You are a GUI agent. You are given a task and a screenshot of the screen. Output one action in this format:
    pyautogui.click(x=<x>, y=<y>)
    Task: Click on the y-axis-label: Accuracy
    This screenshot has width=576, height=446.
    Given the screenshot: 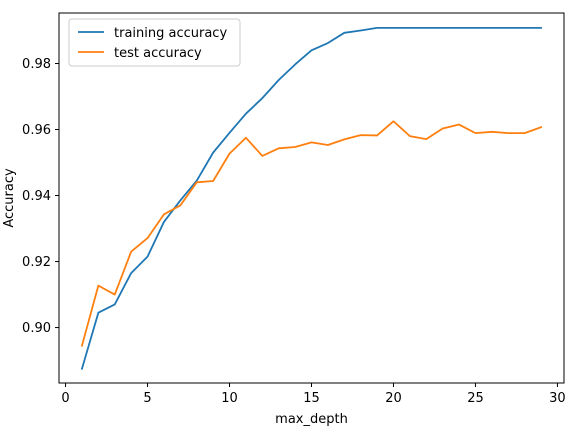 What is the action you would take?
    pyautogui.click(x=9, y=198)
    